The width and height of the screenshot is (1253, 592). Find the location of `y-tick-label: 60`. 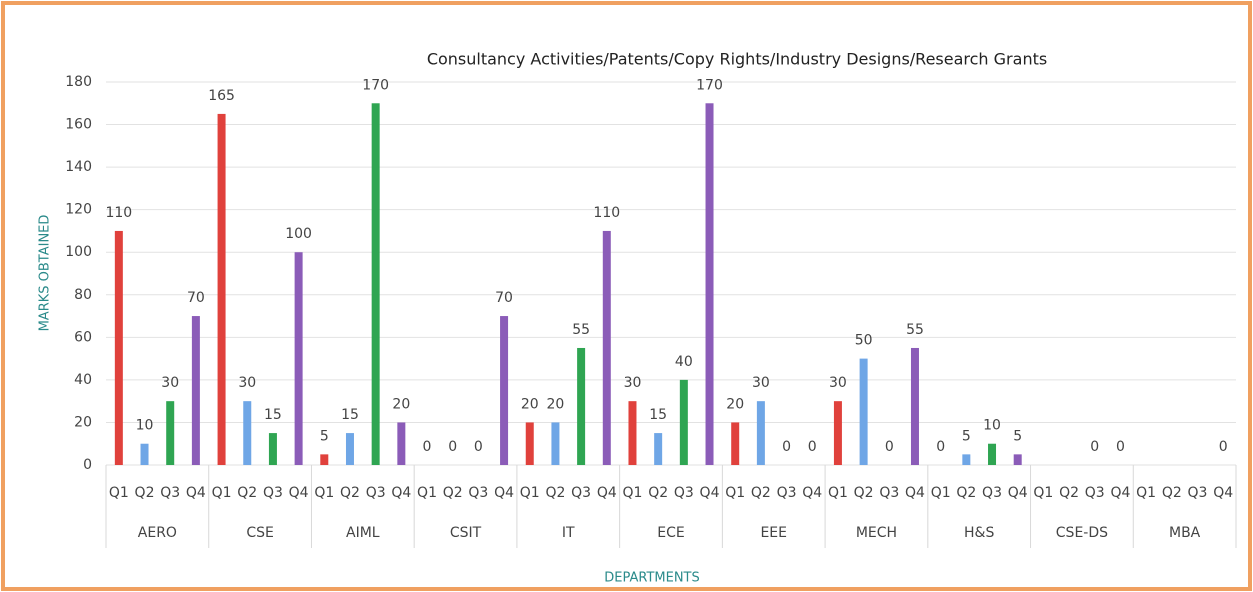

y-tick-label: 60 is located at coordinates (83, 337).